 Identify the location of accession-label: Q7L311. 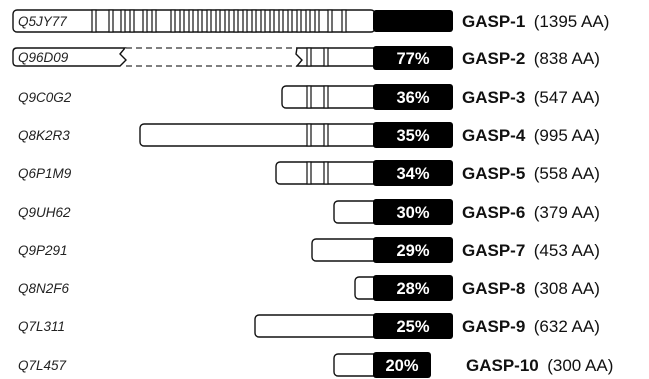
(41, 326).